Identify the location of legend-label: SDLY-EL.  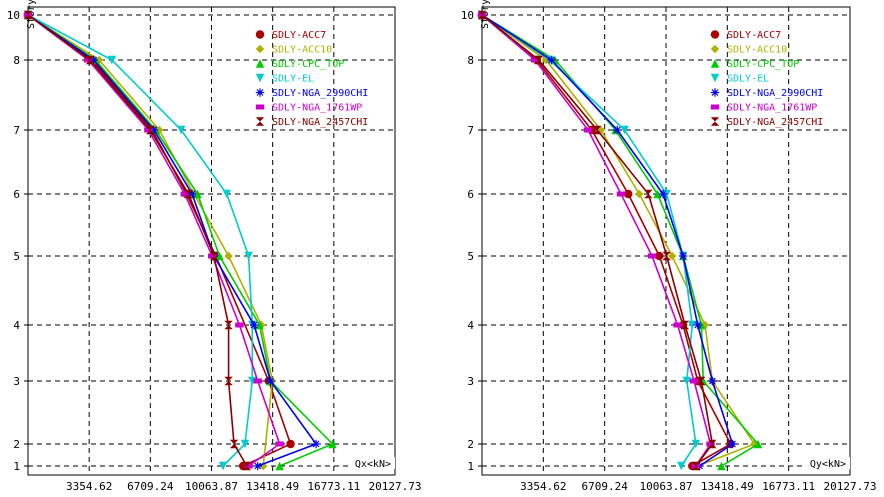
(293, 79).